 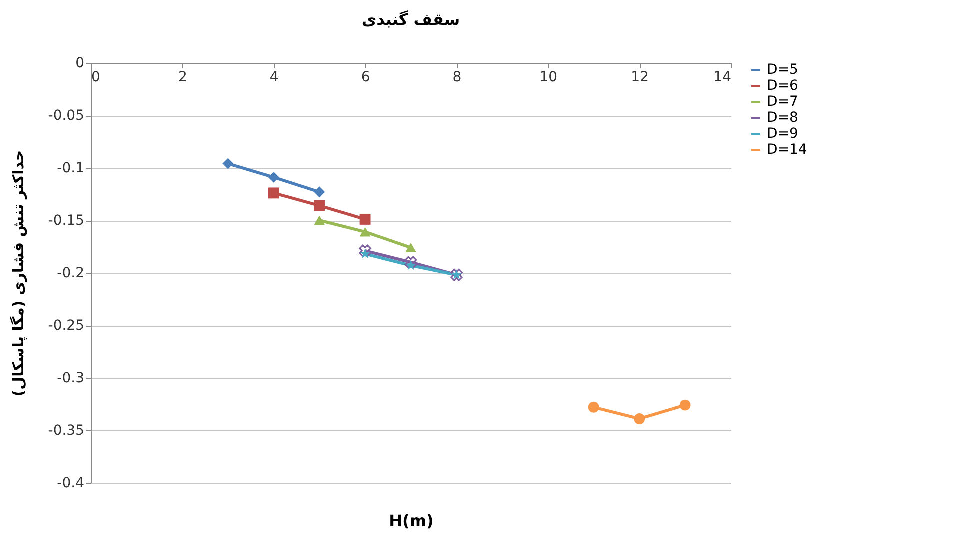 What do you see at coordinates (549, 78) in the screenshot?
I see `x-tick-label: 10` at bounding box center [549, 78].